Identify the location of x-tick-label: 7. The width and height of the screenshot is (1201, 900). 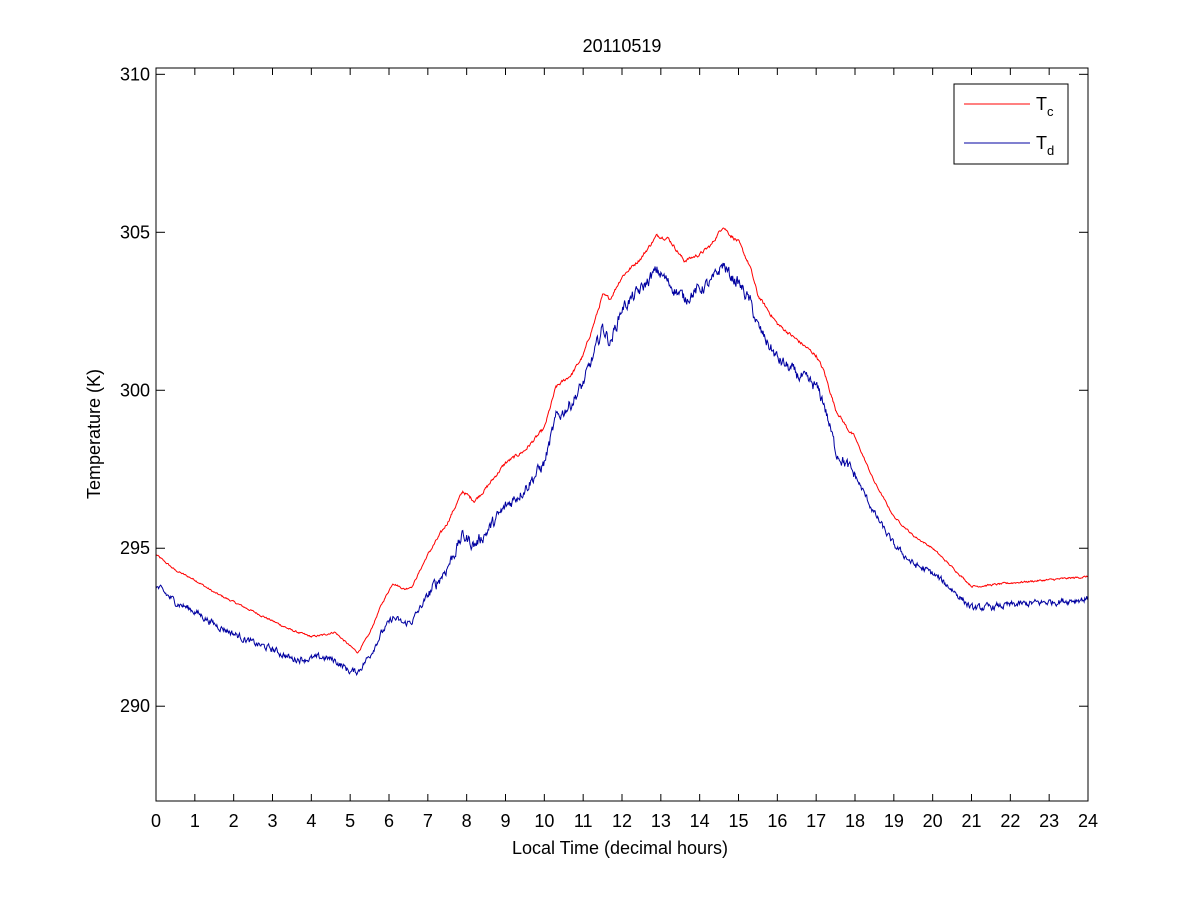
(428, 821).